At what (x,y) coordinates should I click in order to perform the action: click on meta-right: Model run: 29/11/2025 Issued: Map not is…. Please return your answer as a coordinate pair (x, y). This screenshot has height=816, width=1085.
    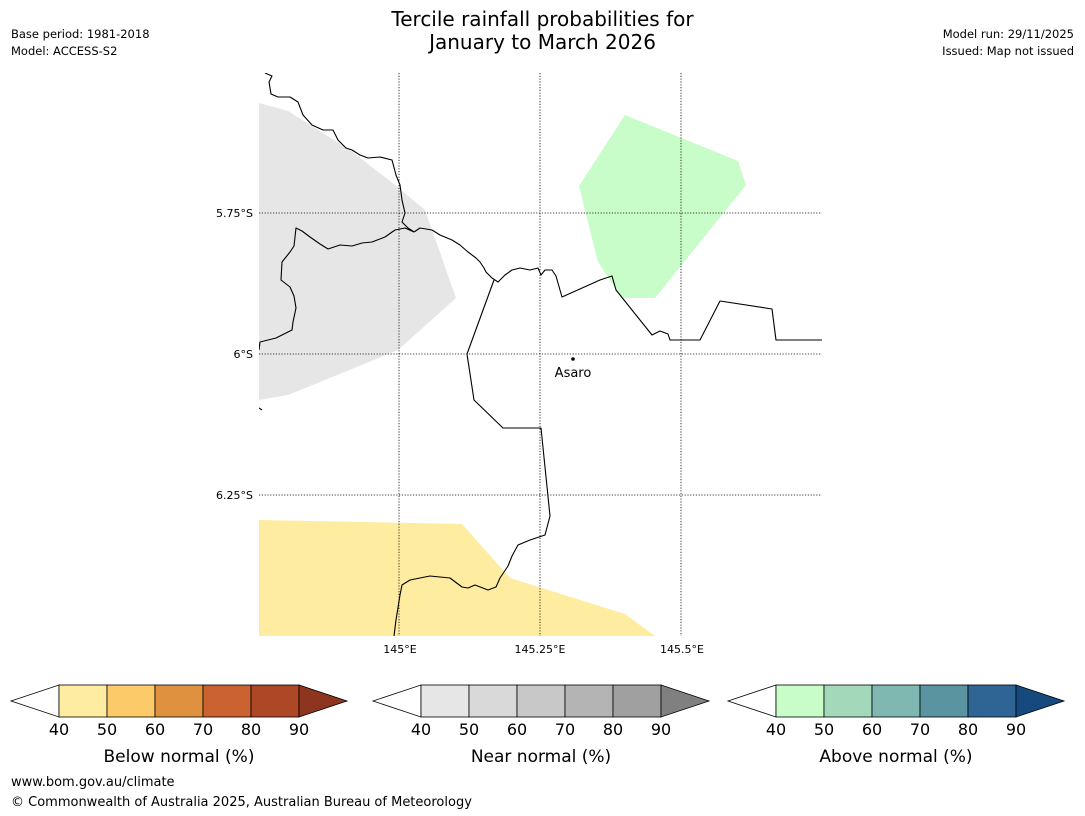
    Looking at the image, I should click on (1008, 43).